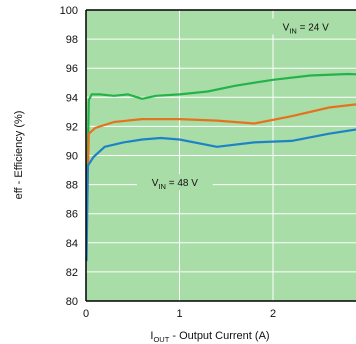  I want to click on y-tick-label: 88, so click(72, 186).